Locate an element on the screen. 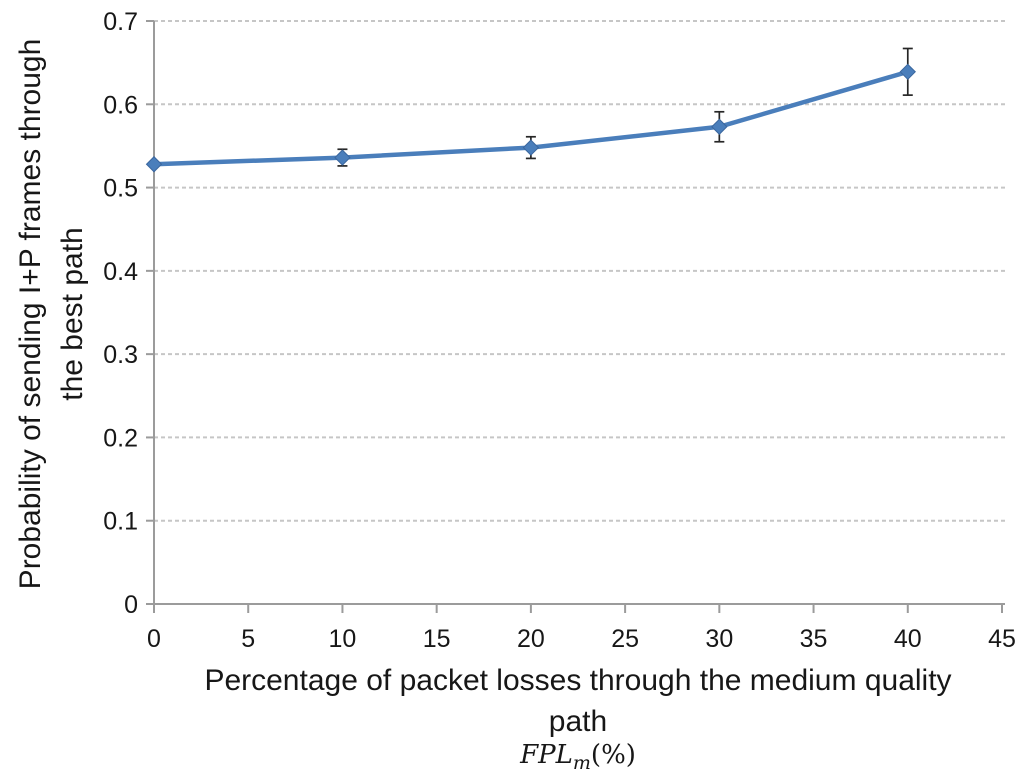 Image resolution: width=1024 pixels, height=780 pixels. y-tick-label: 0.1 is located at coordinates (120, 522).